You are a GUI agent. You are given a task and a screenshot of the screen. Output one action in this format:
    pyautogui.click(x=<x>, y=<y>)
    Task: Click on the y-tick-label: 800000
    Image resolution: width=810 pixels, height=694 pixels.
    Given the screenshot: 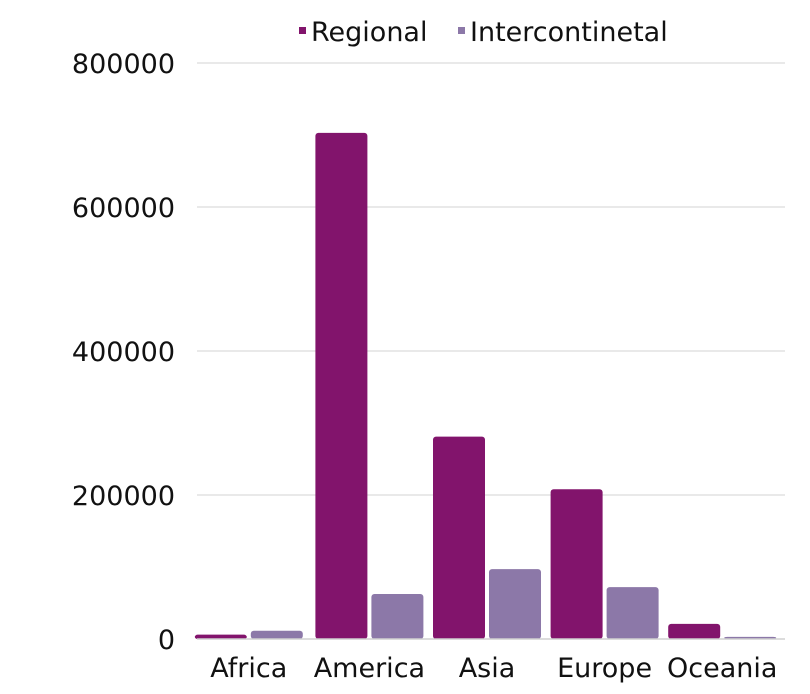 What is the action you would take?
    pyautogui.click(x=123, y=64)
    